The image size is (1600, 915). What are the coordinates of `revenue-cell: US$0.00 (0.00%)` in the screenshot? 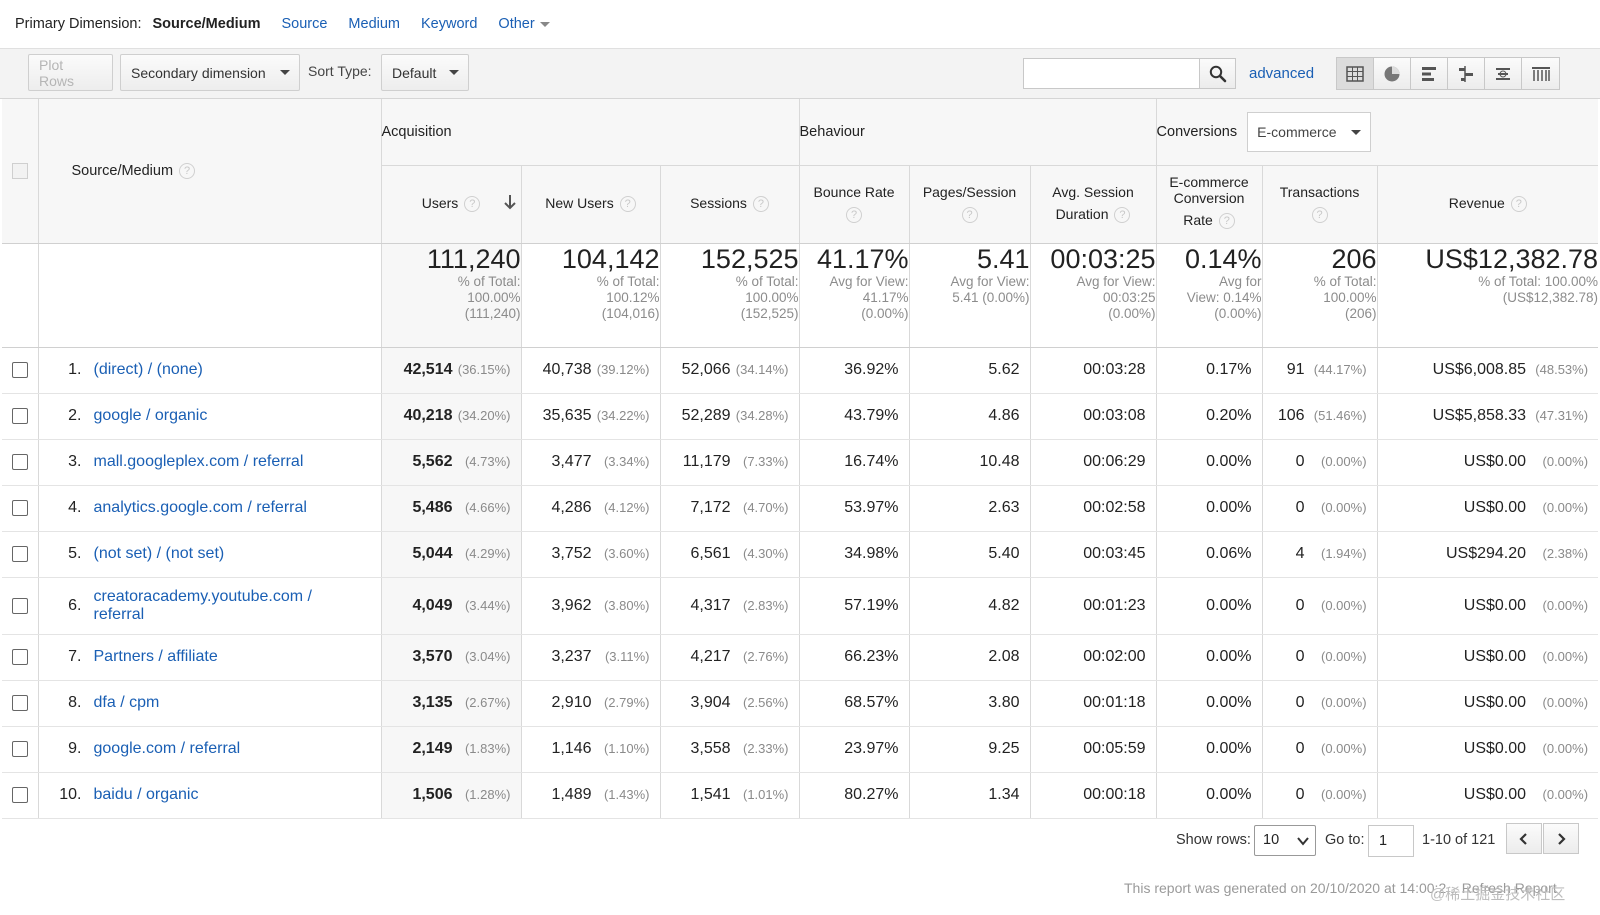 It's located at (1488, 462).